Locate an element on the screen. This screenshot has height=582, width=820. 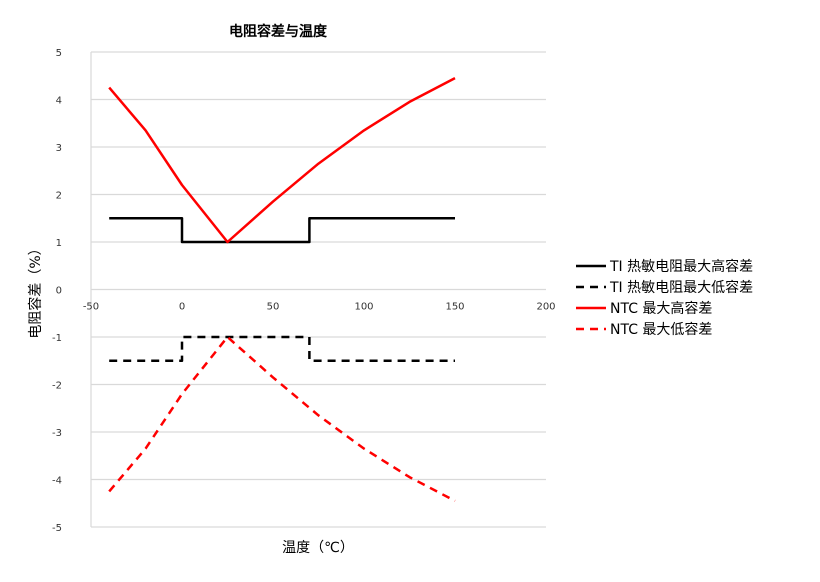
y-tick-label: 4 is located at coordinates (59, 101).